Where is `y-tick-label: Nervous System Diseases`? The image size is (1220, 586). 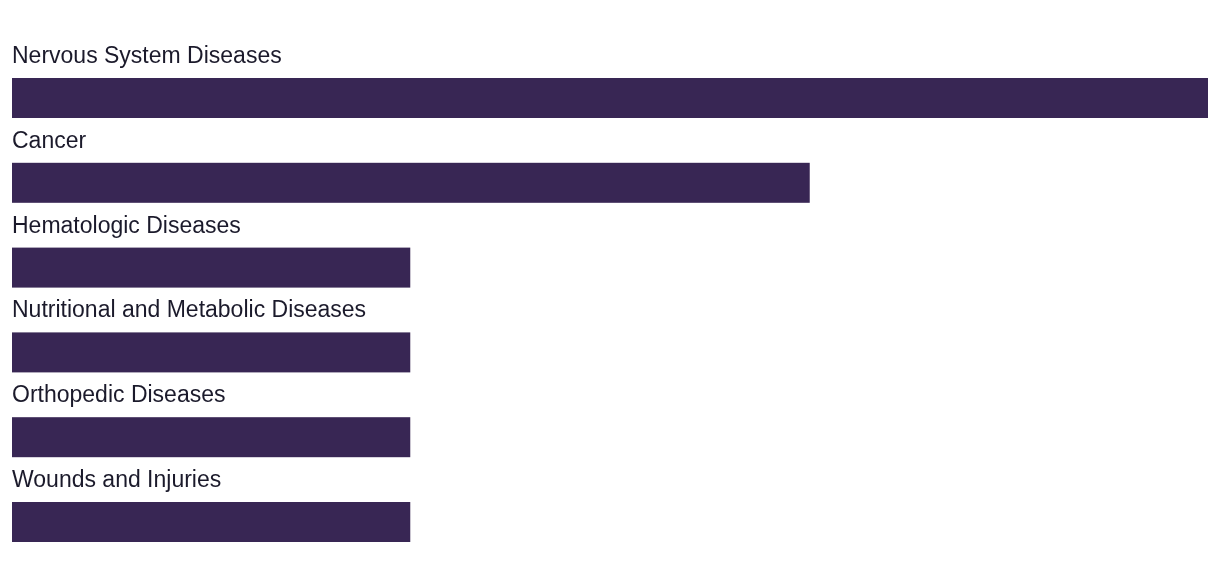 y-tick-label: Nervous System Diseases is located at coordinates (147, 55).